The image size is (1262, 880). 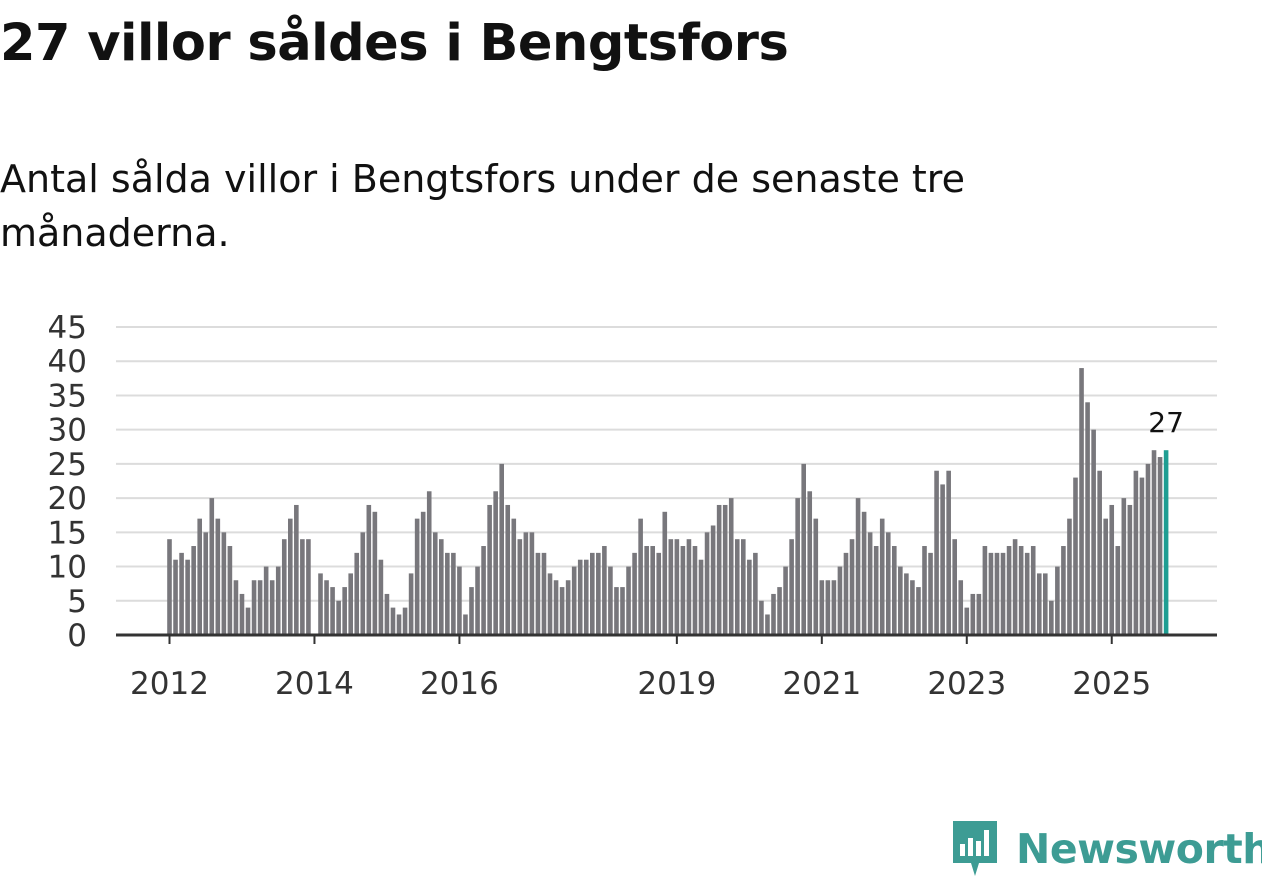 I want to click on x-tick-label: 2019, so click(x=676, y=684).